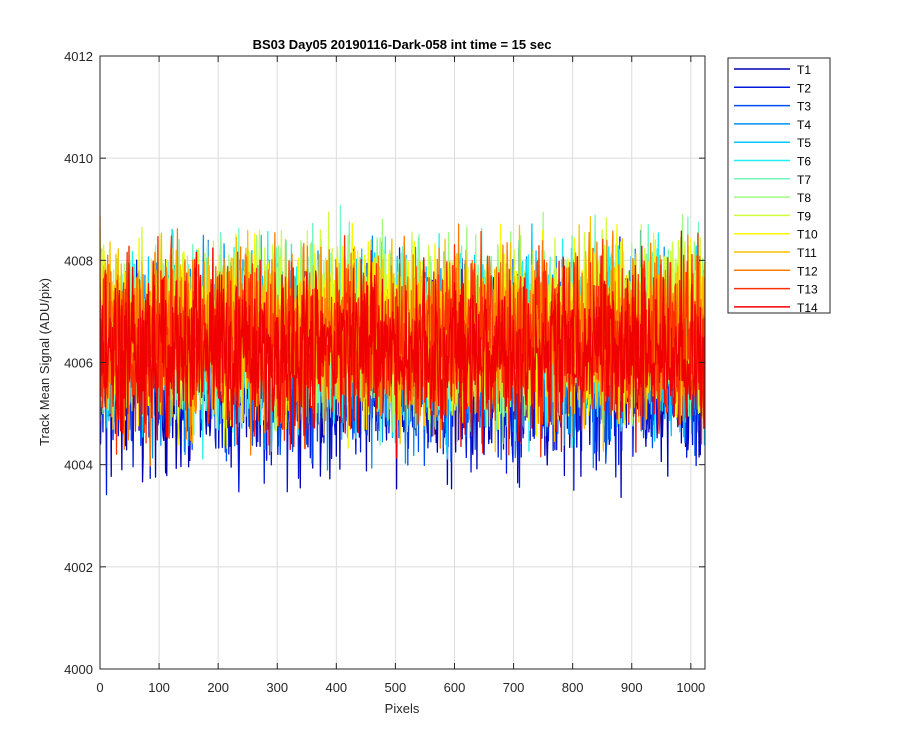  What do you see at coordinates (573, 687) in the screenshot?
I see `x-tick-label: 800` at bounding box center [573, 687].